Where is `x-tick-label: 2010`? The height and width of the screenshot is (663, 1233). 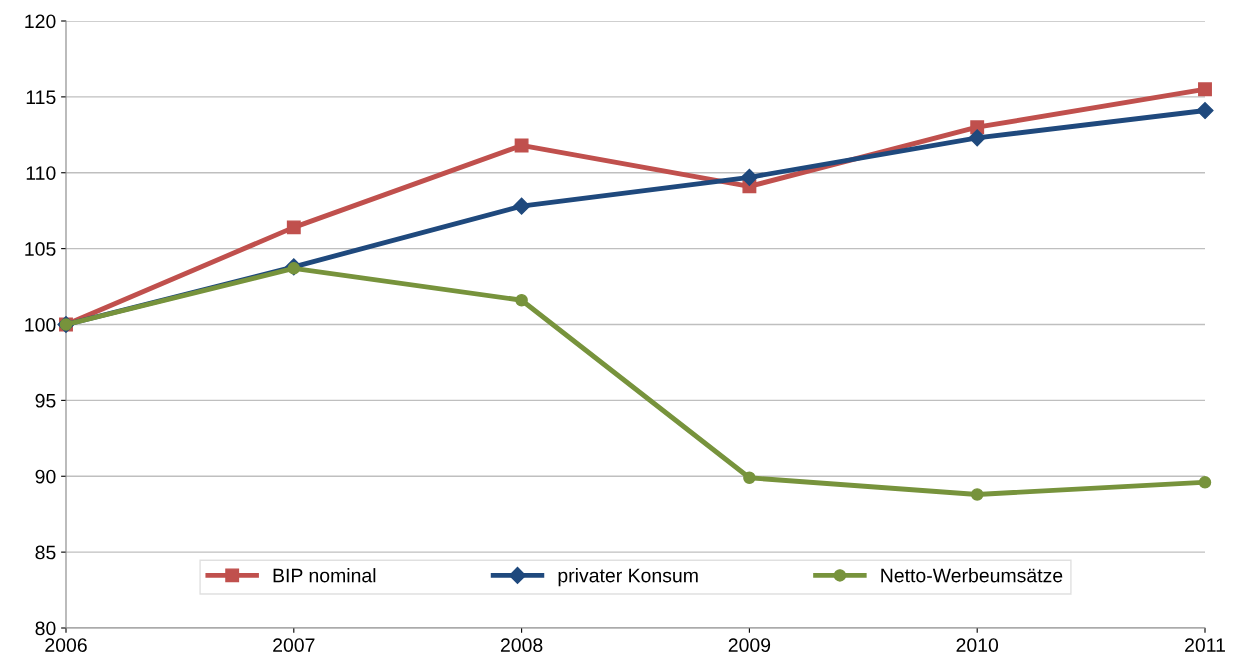 x-tick-label: 2010 is located at coordinates (977, 645).